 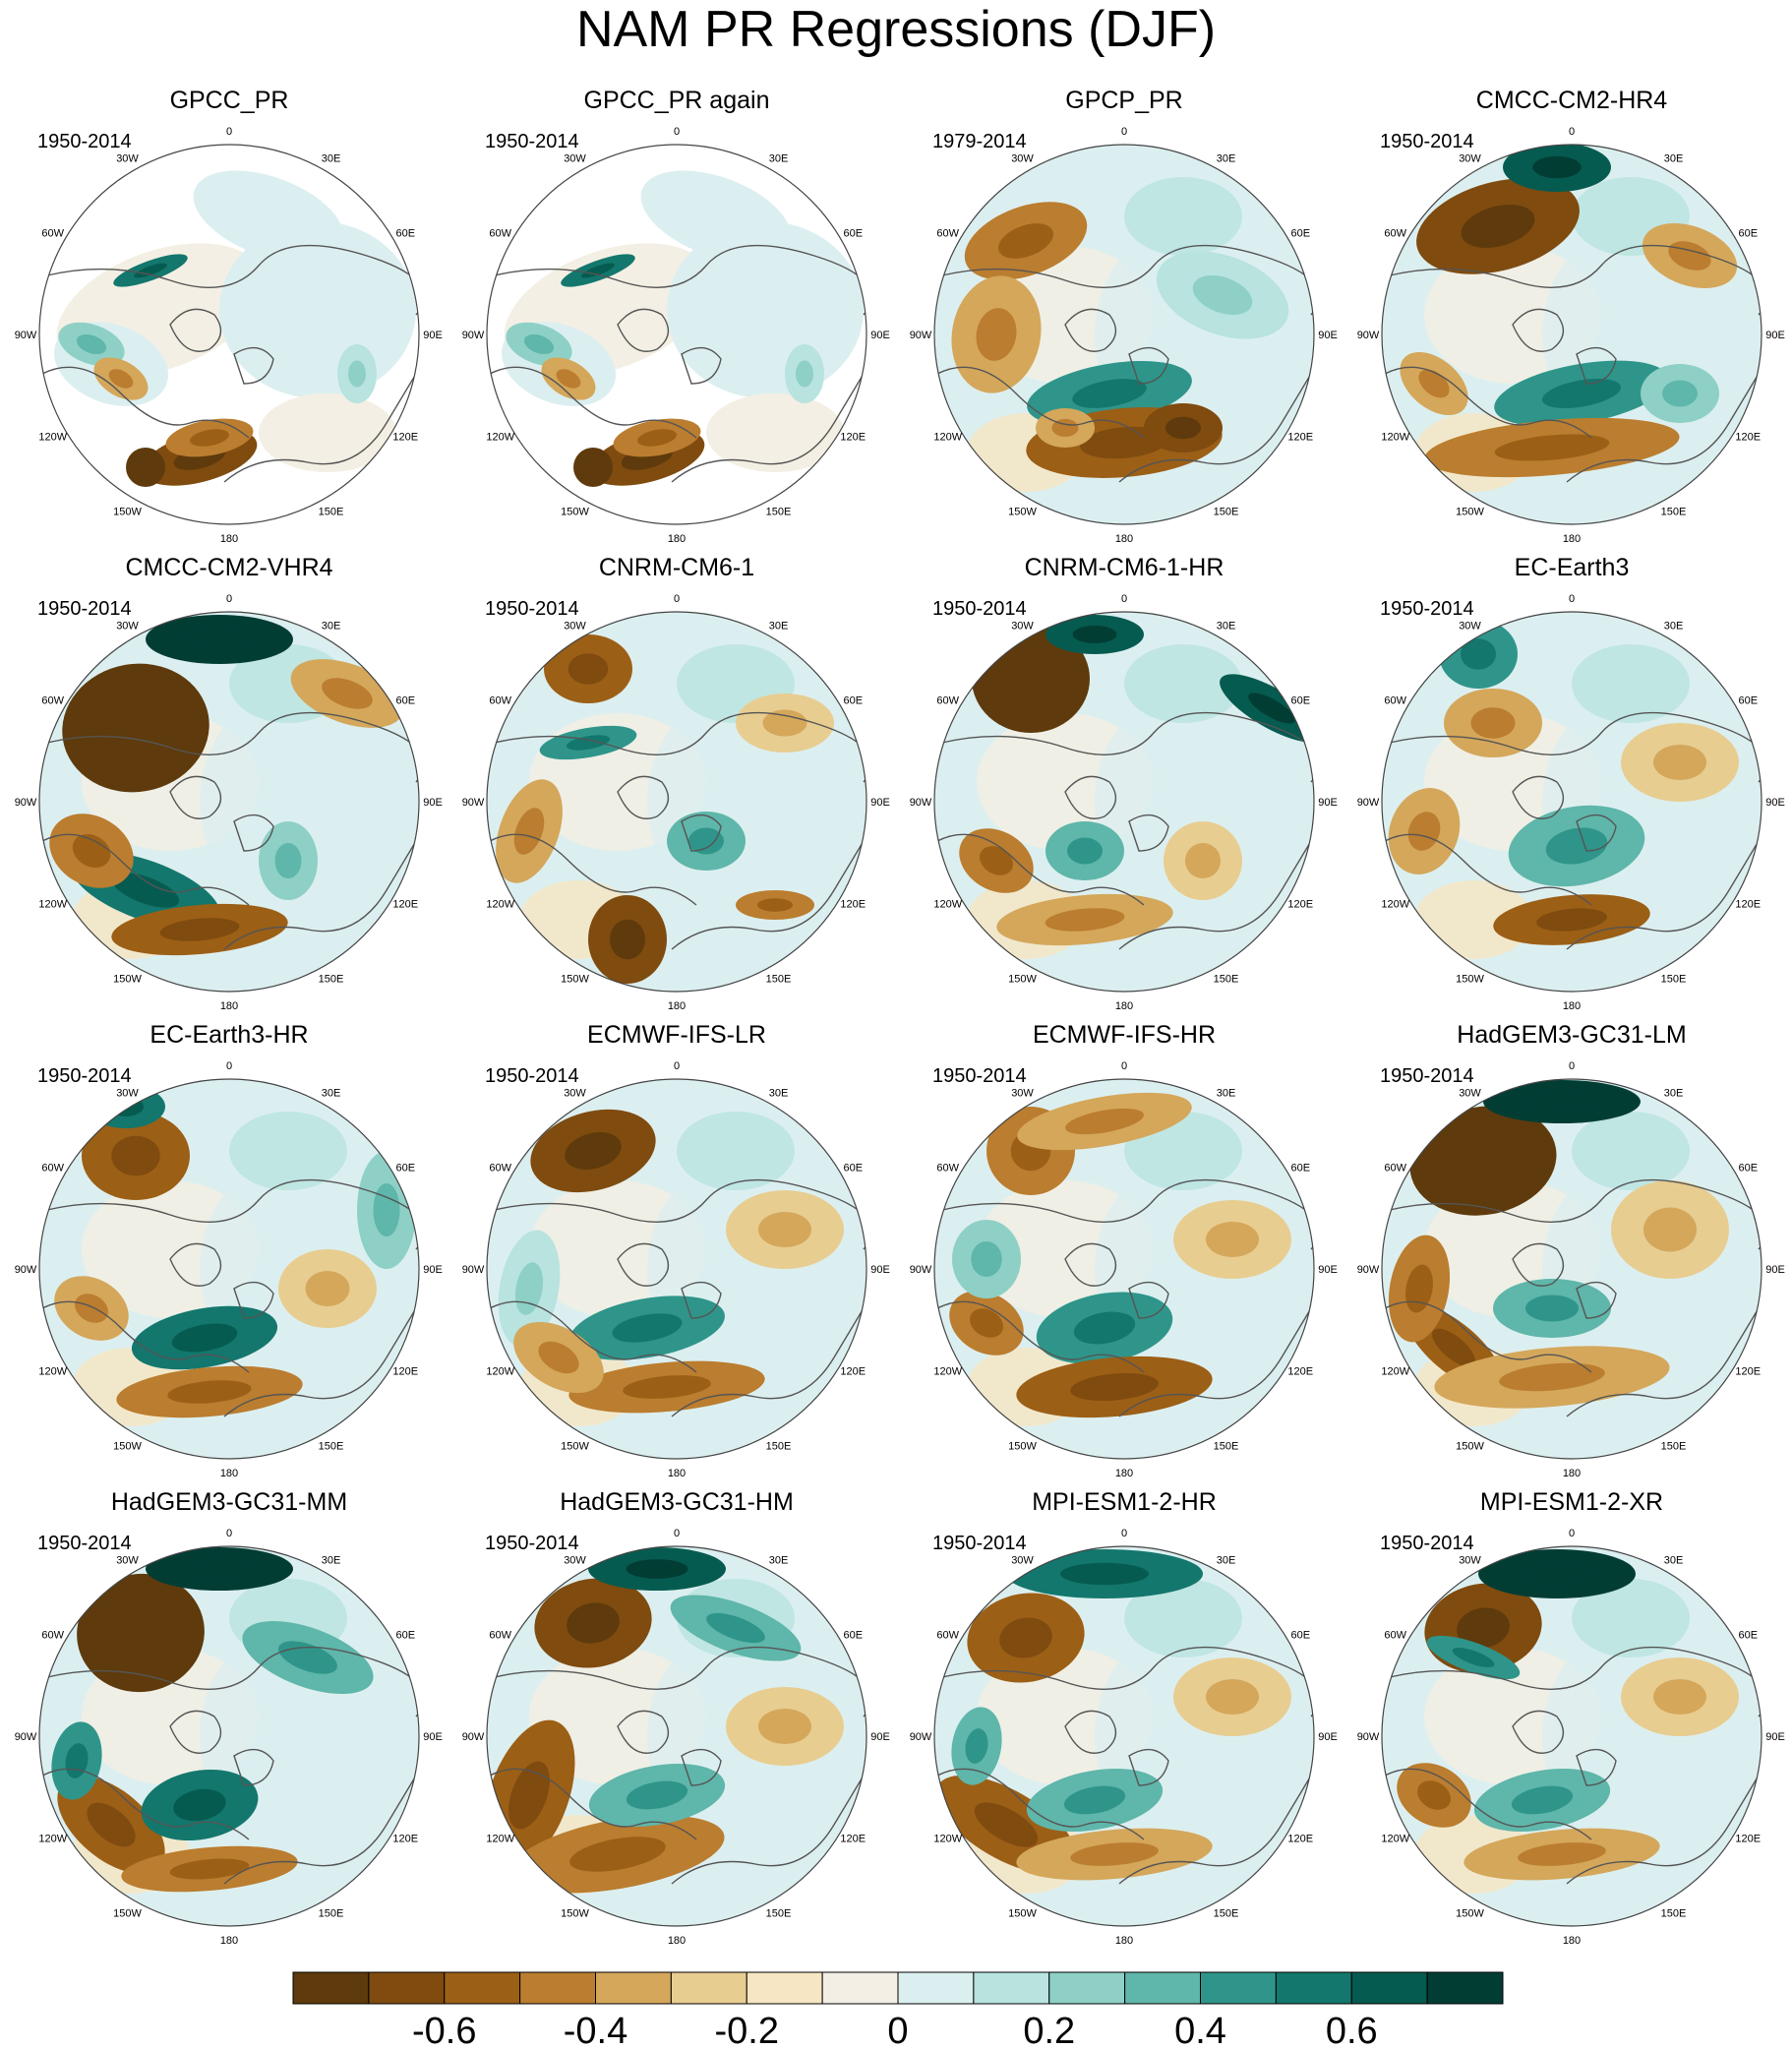 I want to click on panel-title: GPCP_PR, so click(x=1123, y=100).